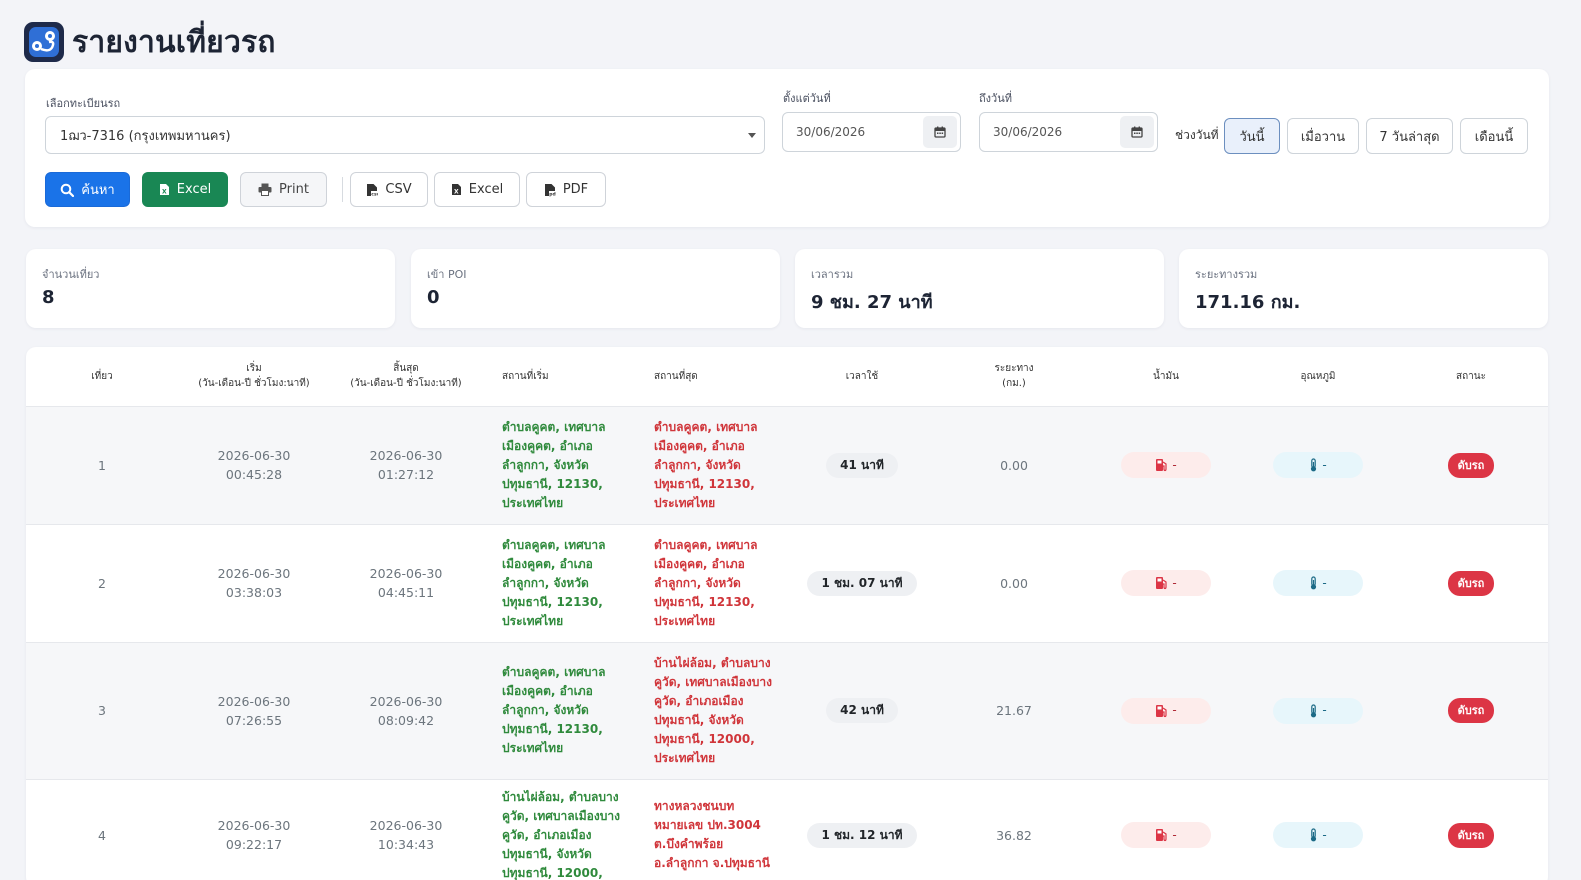 Image resolution: width=1581 pixels, height=880 pixels. Describe the element at coordinates (1166, 377) in the screenshot. I see `header-fuel: น้ำมัน` at that location.